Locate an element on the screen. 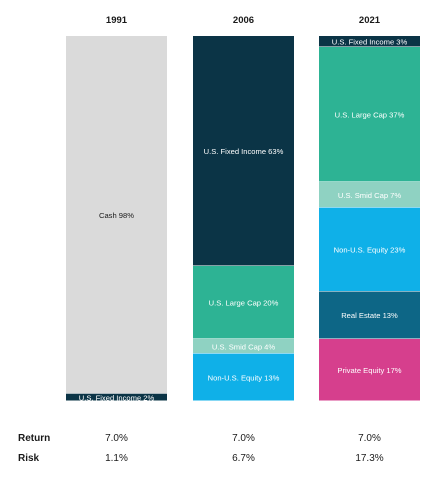 Image resolution: width=437 pixels, height=490 pixels. segment-label-u-s-smid-cap-2006: U.S. Smid Cap 4% is located at coordinates (244, 346).